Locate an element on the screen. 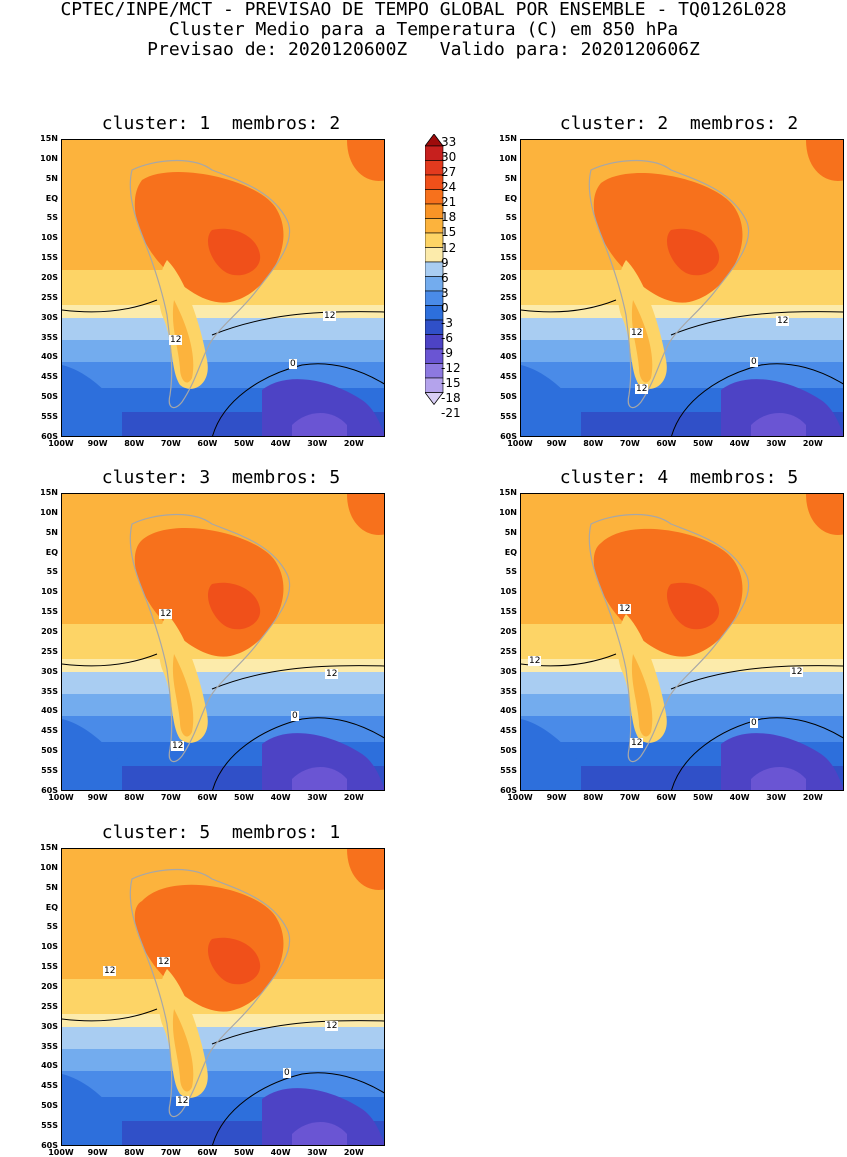  map-panel is located at coordinates (223, 642).